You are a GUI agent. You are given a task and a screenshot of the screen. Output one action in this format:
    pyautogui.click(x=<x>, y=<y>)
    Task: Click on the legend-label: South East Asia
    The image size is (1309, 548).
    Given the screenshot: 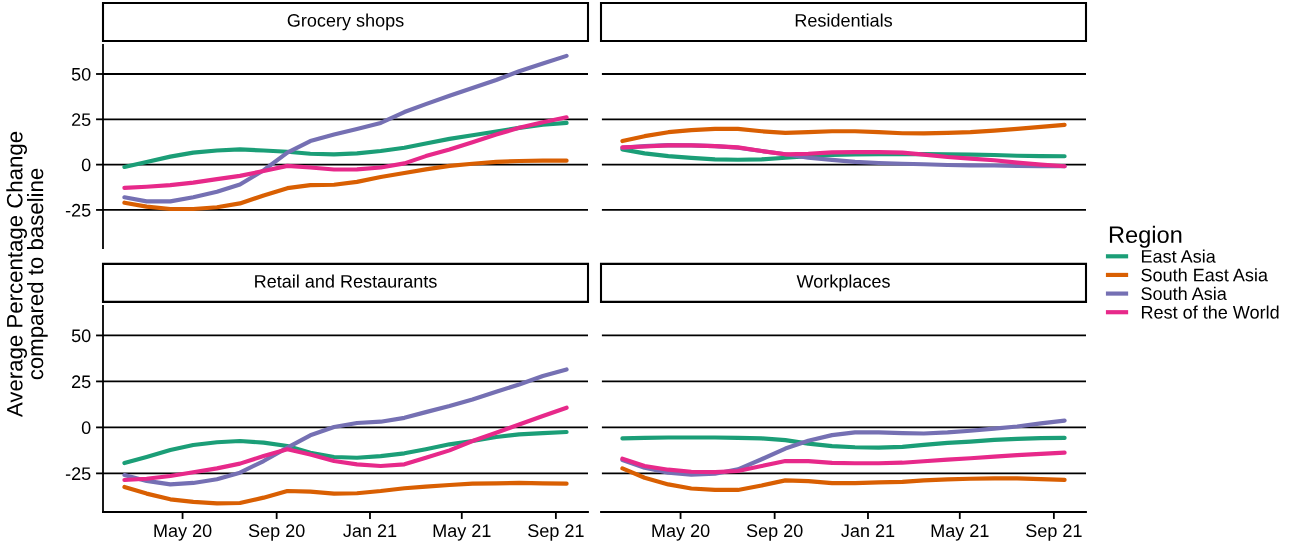 What is the action you would take?
    pyautogui.click(x=1204, y=275)
    